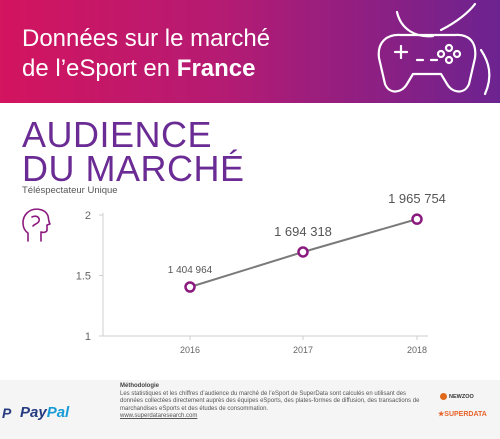  Describe the element at coordinates (303, 231) in the screenshot. I see `data-label: 1 694 318` at that location.